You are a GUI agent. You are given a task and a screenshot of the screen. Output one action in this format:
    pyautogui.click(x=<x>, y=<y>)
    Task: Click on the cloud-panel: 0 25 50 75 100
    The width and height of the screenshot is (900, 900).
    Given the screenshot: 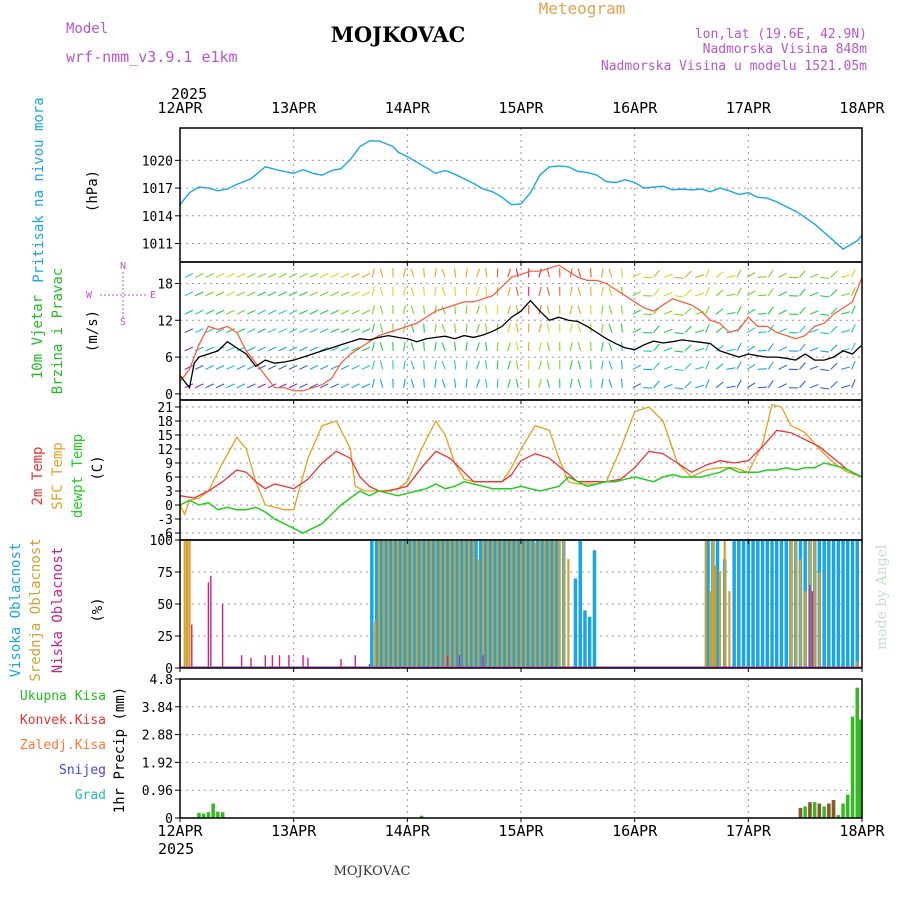 What is the action you would take?
    pyautogui.click(x=506, y=605)
    